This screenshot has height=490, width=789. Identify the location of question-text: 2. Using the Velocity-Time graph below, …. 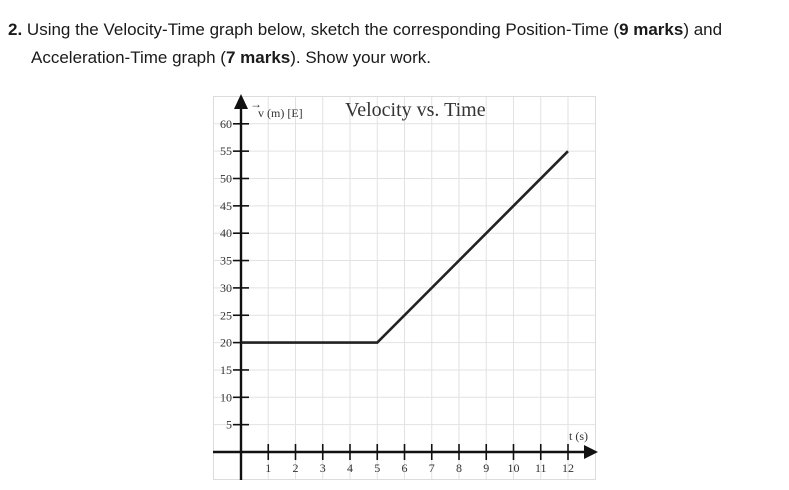
(395, 44).